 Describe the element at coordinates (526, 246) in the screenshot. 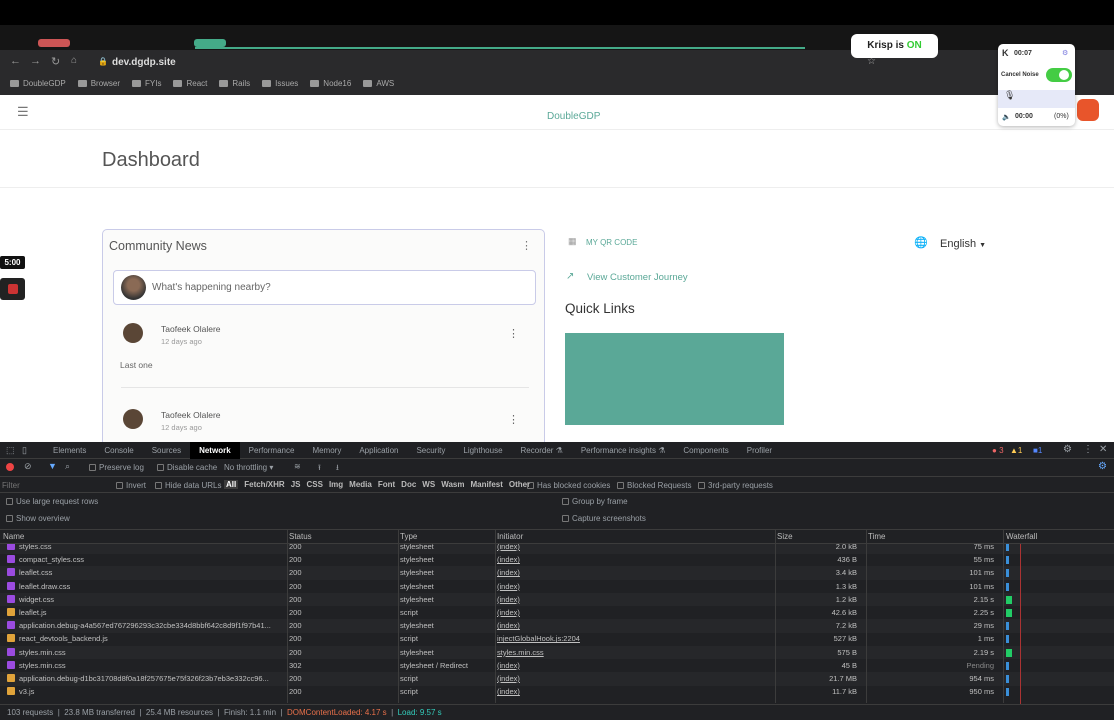

I see `card-more-icon: ⋮` at that location.